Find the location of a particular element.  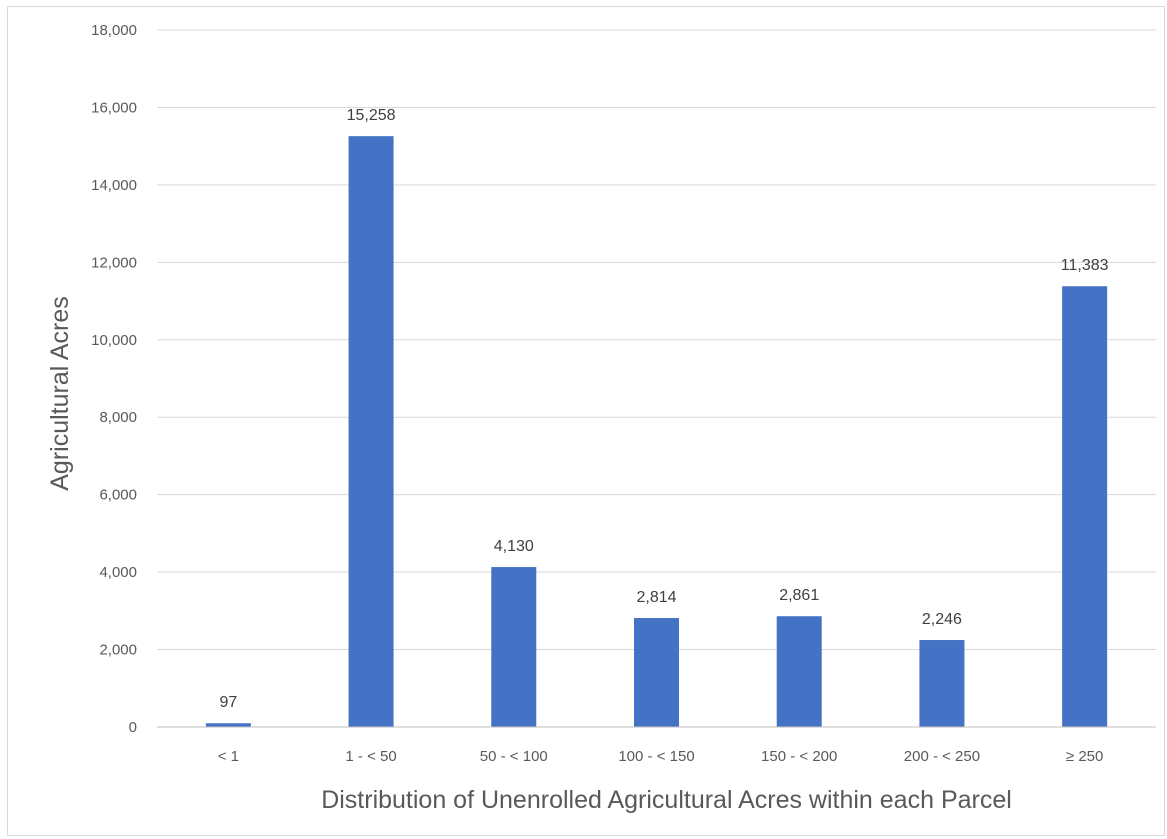

y-tick-label: 4,000 is located at coordinates (118, 572).